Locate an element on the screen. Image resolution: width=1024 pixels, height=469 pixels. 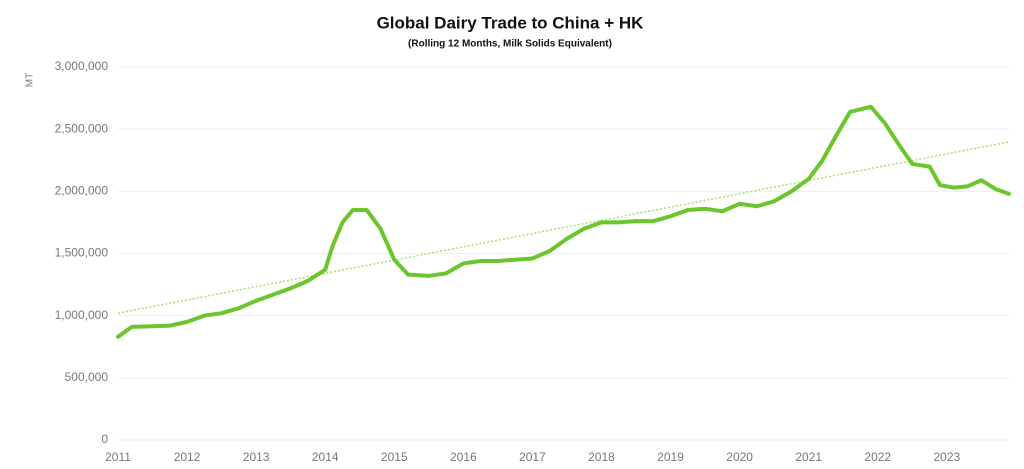
y-tick-label: 3,000,000 is located at coordinates (82, 66).